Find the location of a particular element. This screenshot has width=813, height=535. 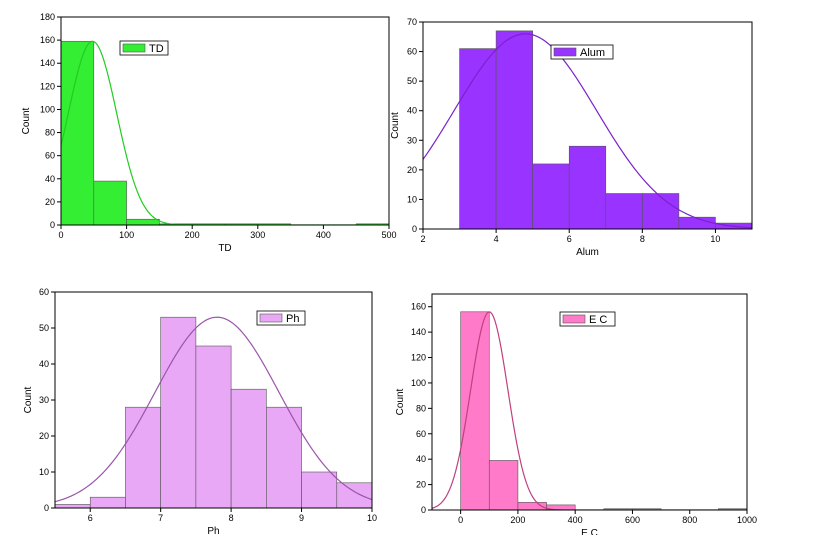

x-tick-label: 600 is located at coordinates (632, 520).